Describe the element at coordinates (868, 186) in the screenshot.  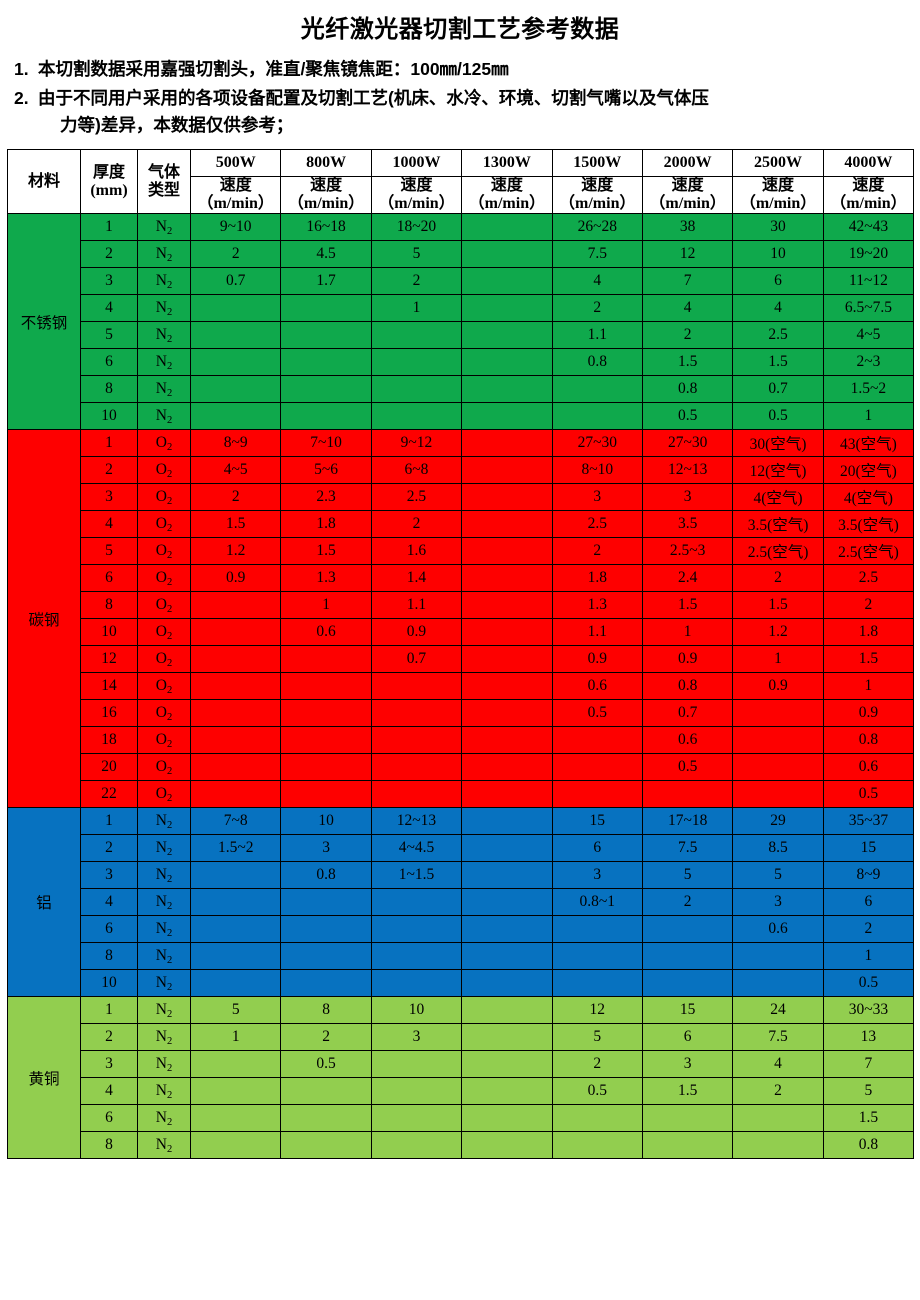
I see `speed-label-line1: 速度` at that location.